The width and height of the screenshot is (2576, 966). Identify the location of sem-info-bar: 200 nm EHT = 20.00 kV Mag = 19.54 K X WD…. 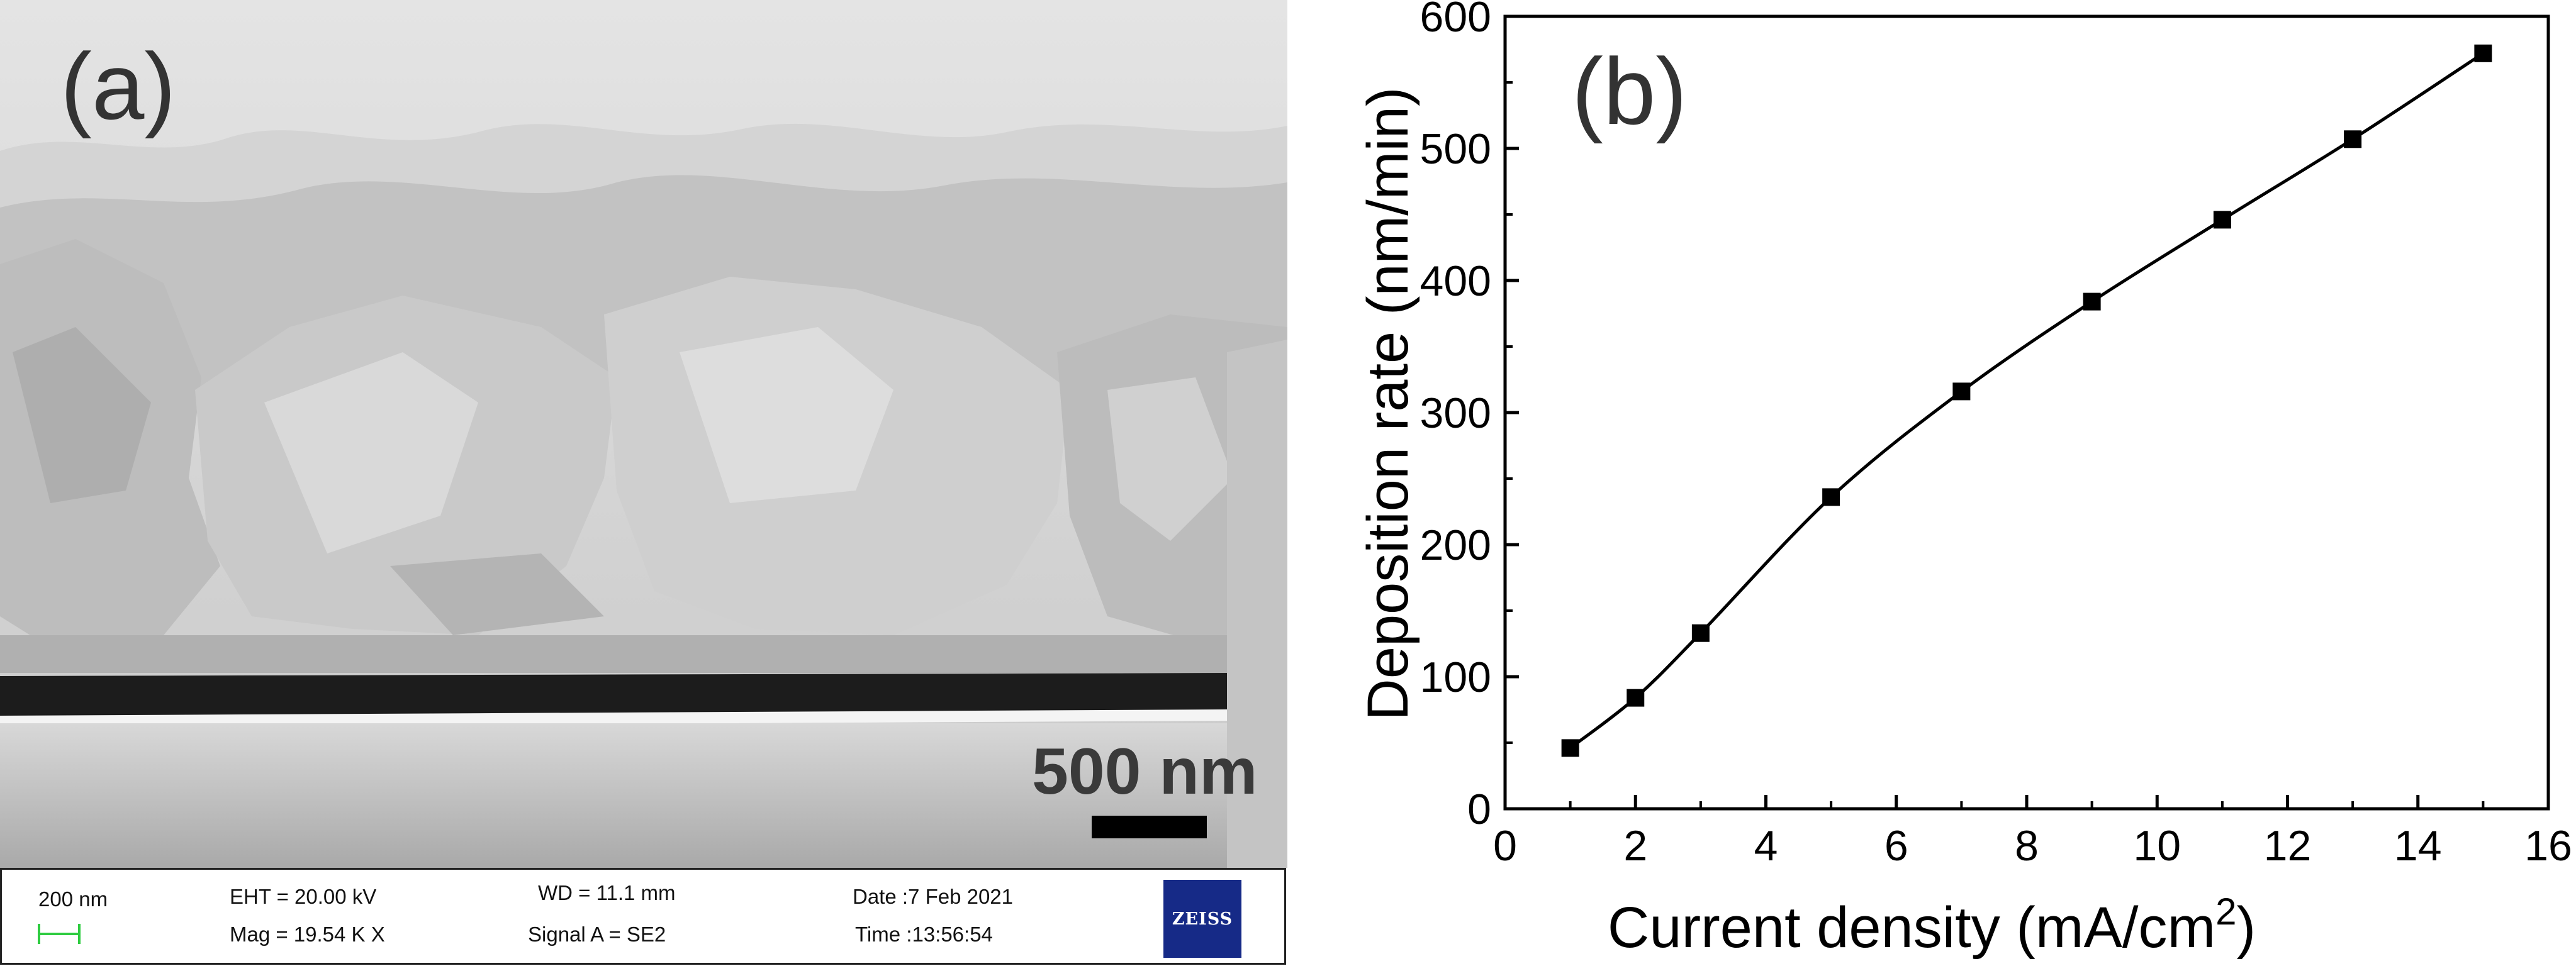
(643, 916).